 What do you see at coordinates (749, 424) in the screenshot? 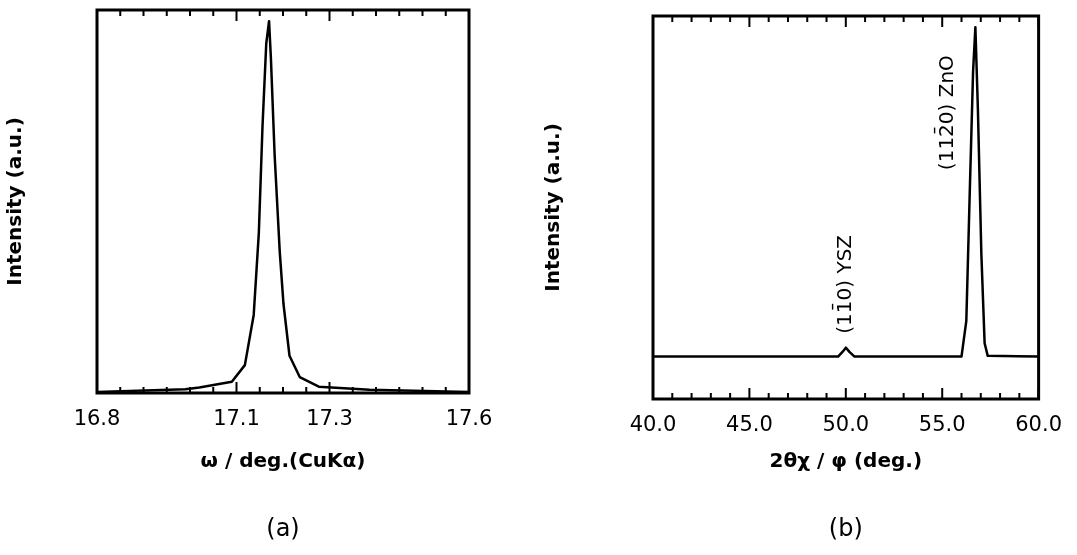
I see `x-tick-label: 45.0` at bounding box center [749, 424].